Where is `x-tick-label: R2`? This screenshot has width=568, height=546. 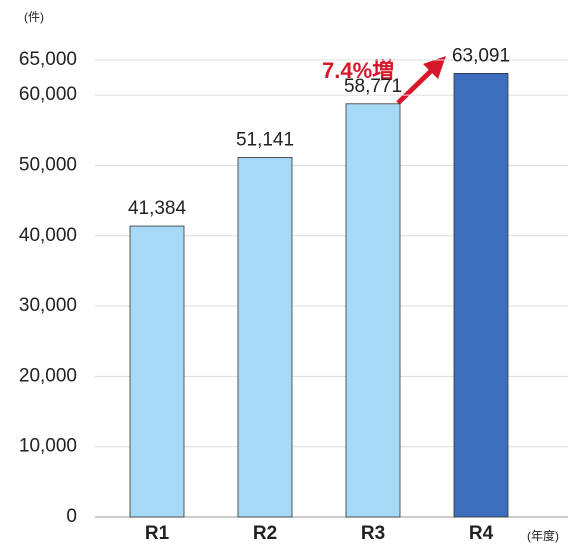 x-tick-label: R2 is located at coordinates (265, 533).